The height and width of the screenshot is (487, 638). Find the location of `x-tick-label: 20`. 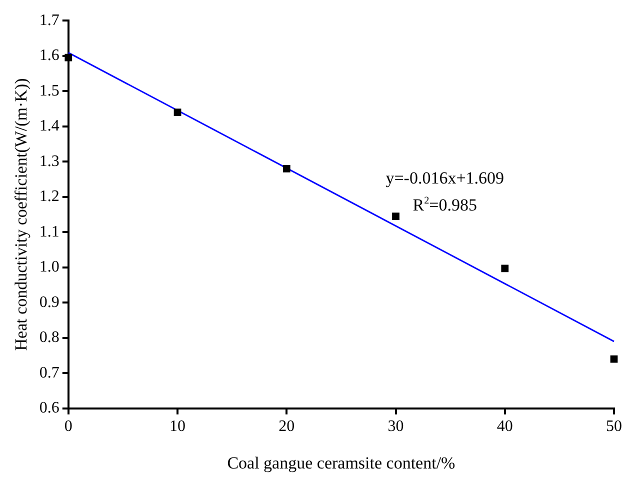

x-tick-label: 20 is located at coordinates (286, 427).